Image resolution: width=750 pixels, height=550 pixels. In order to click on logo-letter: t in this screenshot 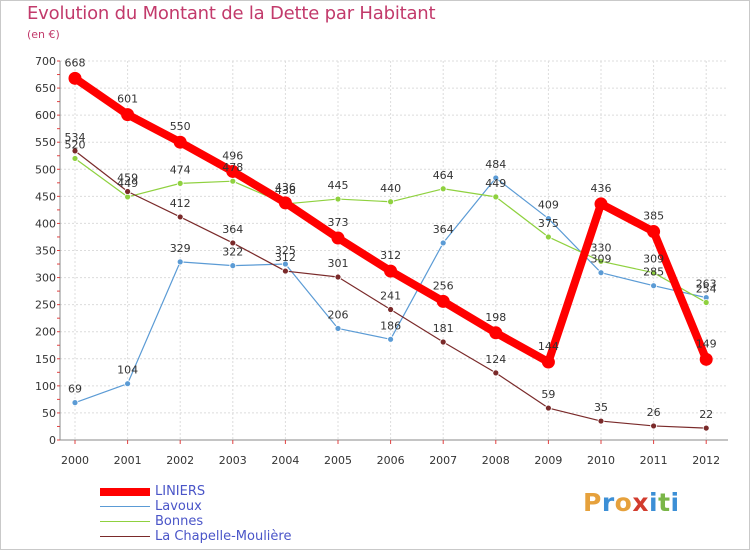, I will do `click(664, 502)`.